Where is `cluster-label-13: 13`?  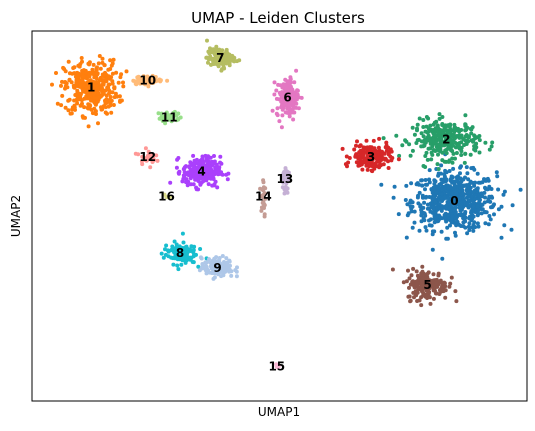
cluster-label-13: 13 is located at coordinates (285, 179).